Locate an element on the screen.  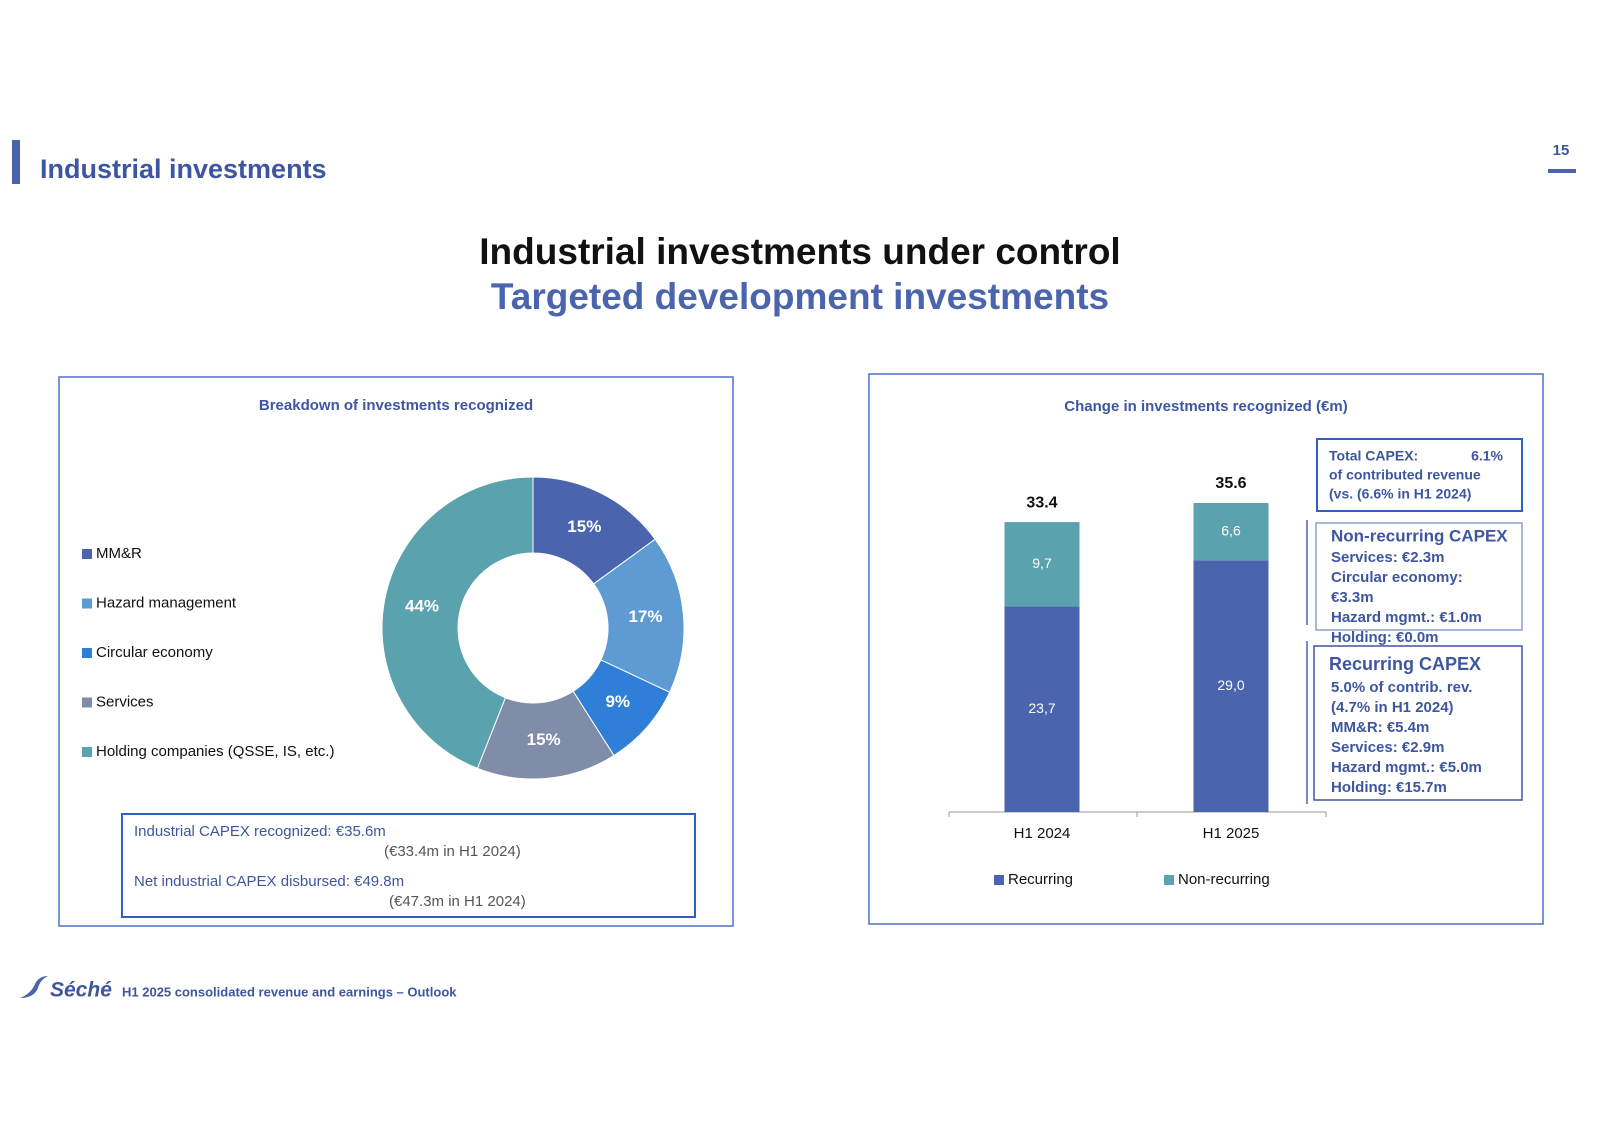
summary-label: Net industrial CAPEX disbursed: €49.8m is located at coordinates (269, 881).